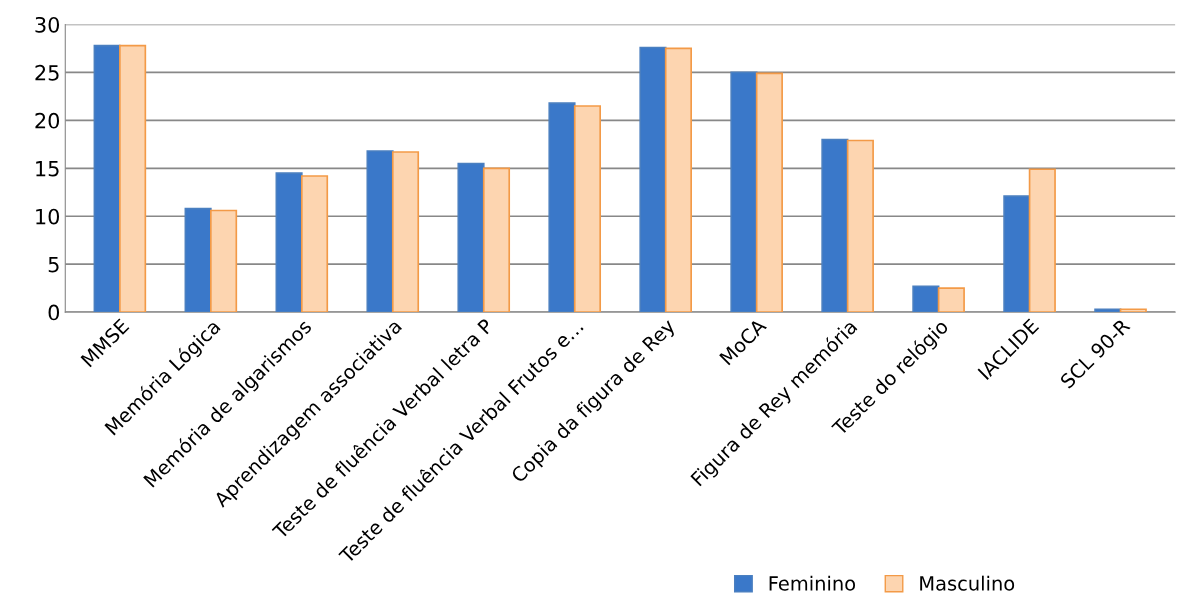 This screenshot has height=612, width=1187. Describe the element at coordinates (47, 72) in the screenshot. I see `y-tick-label: 25` at that location.